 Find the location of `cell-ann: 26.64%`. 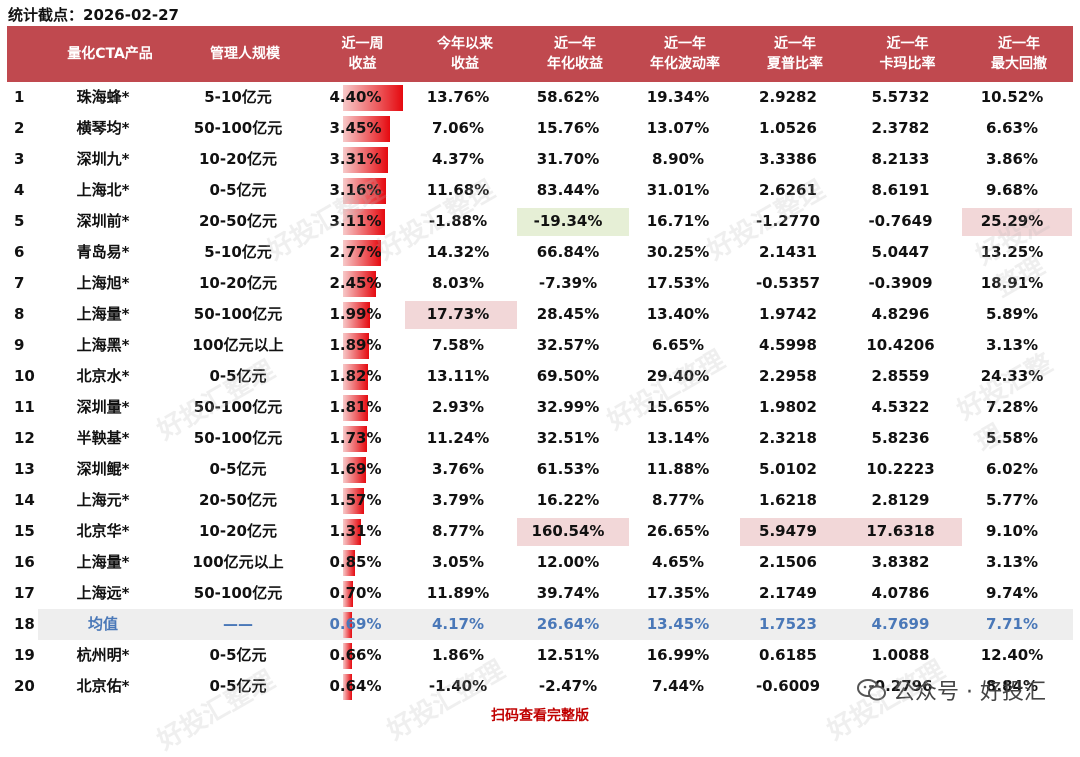

cell-ann: 26.64% is located at coordinates (568, 624).